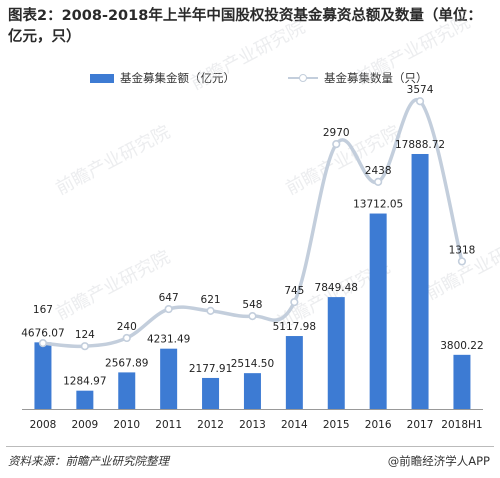  I want to click on bar-2014, so click(294, 372).